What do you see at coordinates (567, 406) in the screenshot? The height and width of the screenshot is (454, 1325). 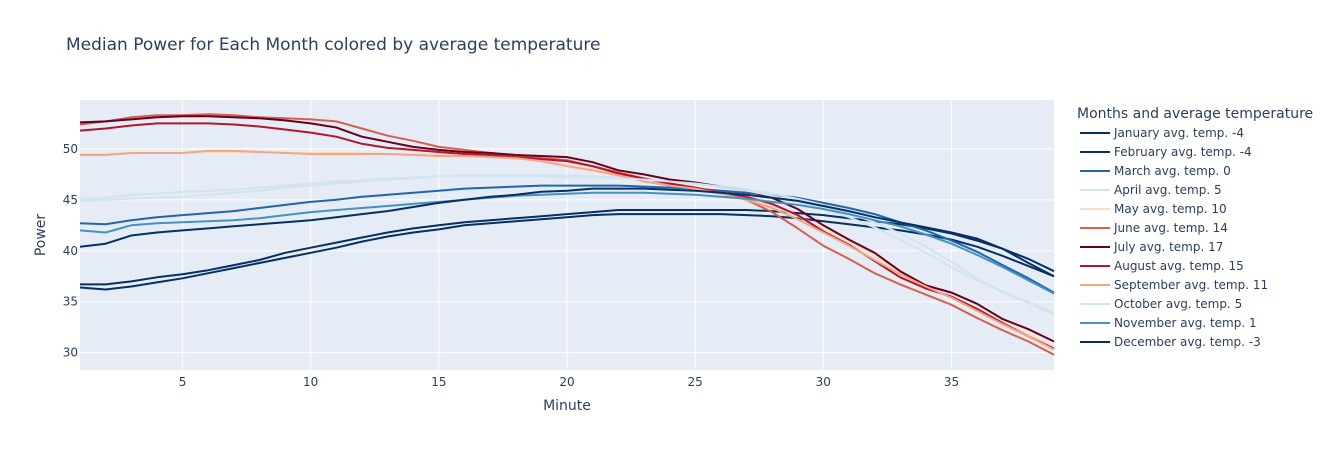 I see `x-axis-title: Minute` at bounding box center [567, 406].